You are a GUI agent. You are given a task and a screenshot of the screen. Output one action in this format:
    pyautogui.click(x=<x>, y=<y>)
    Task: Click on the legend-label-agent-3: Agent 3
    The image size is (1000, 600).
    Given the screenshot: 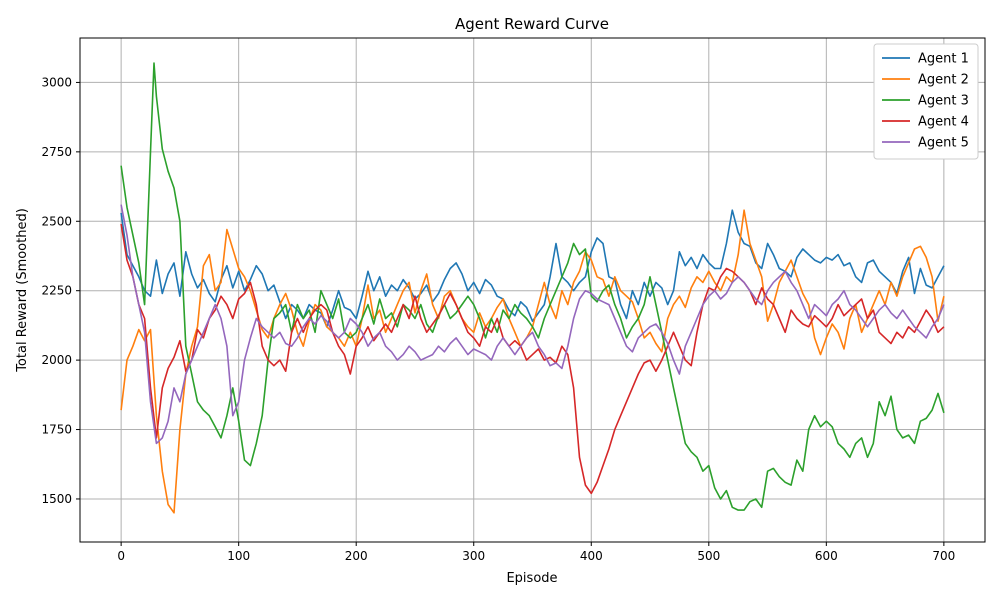 What is the action you would take?
    pyautogui.click(x=943, y=101)
    